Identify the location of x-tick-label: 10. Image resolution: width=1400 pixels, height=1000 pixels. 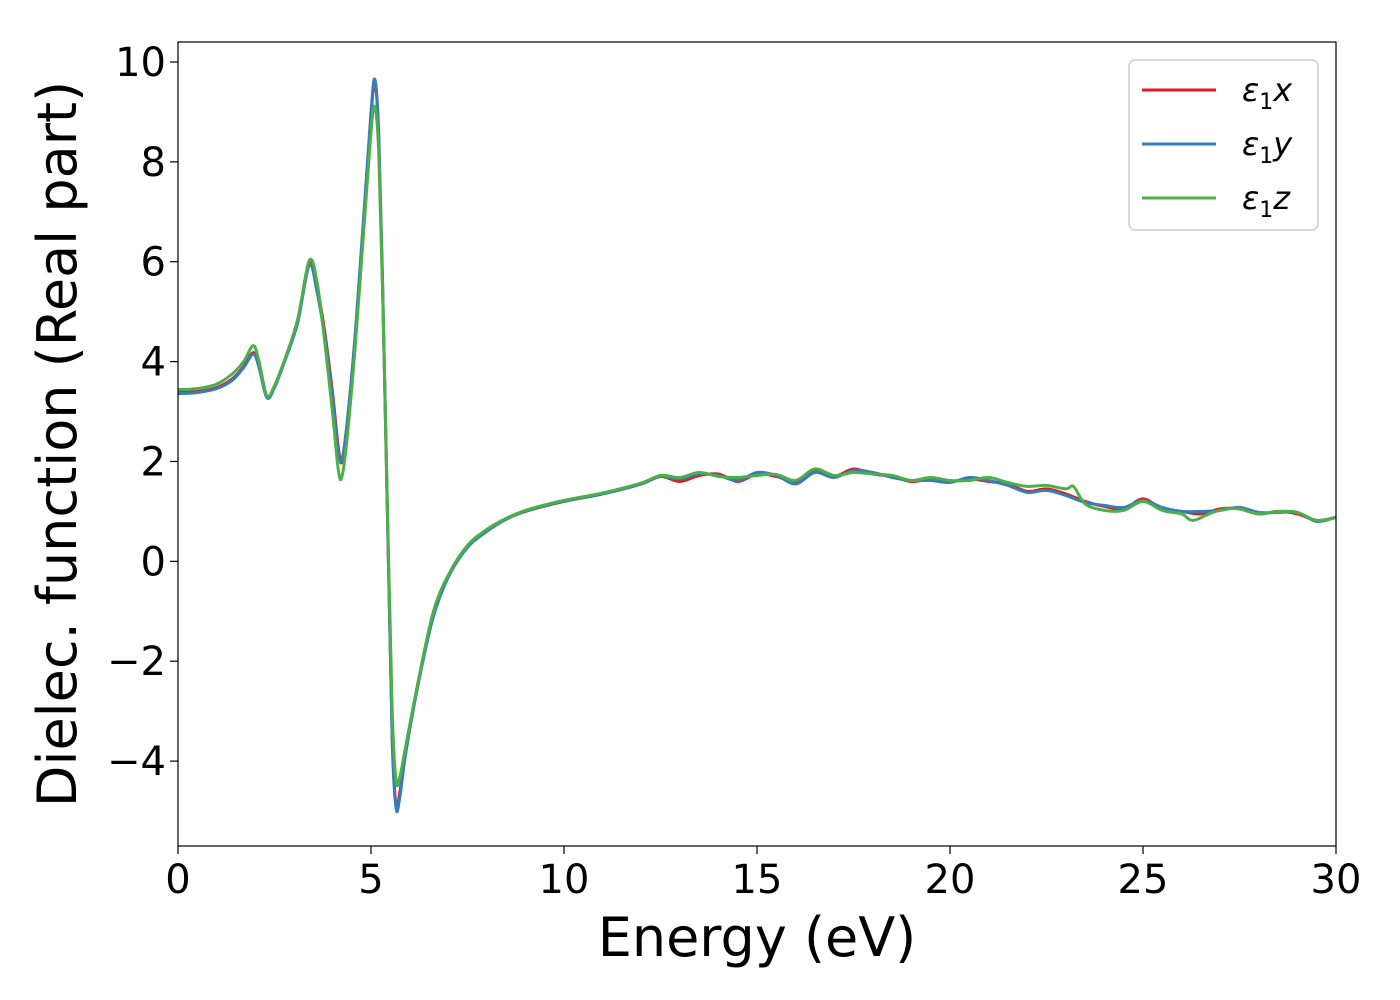
(564, 880).